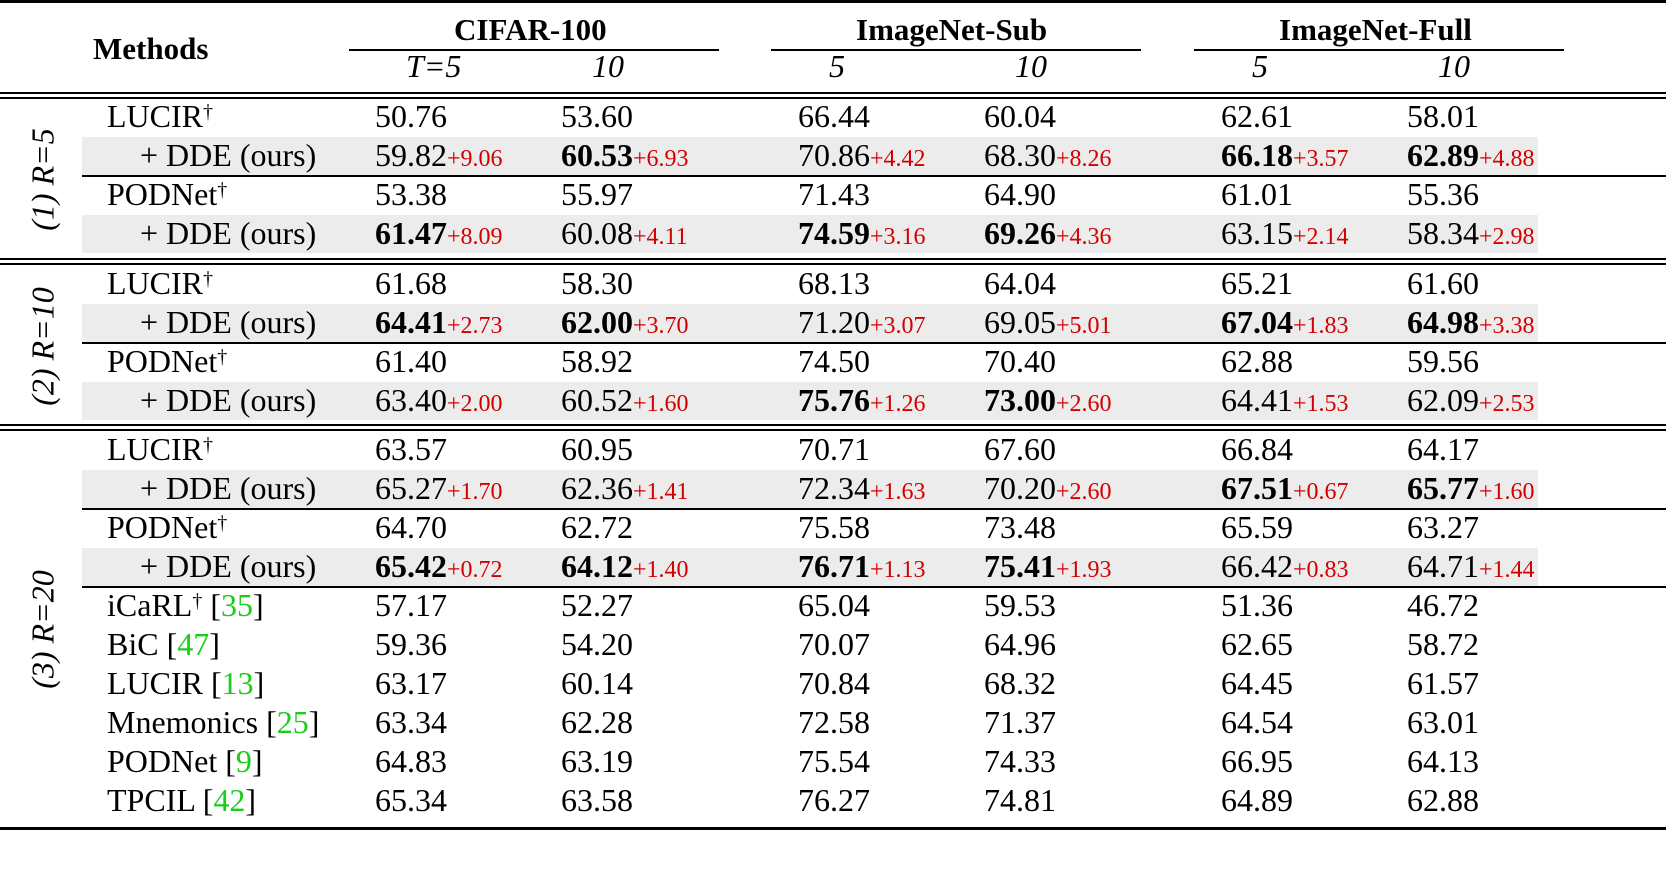 The width and height of the screenshot is (1666, 883). Describe the element at coordinates (475, 159) in the screenshot. I see `improvement-delta: +9.06` at that location.